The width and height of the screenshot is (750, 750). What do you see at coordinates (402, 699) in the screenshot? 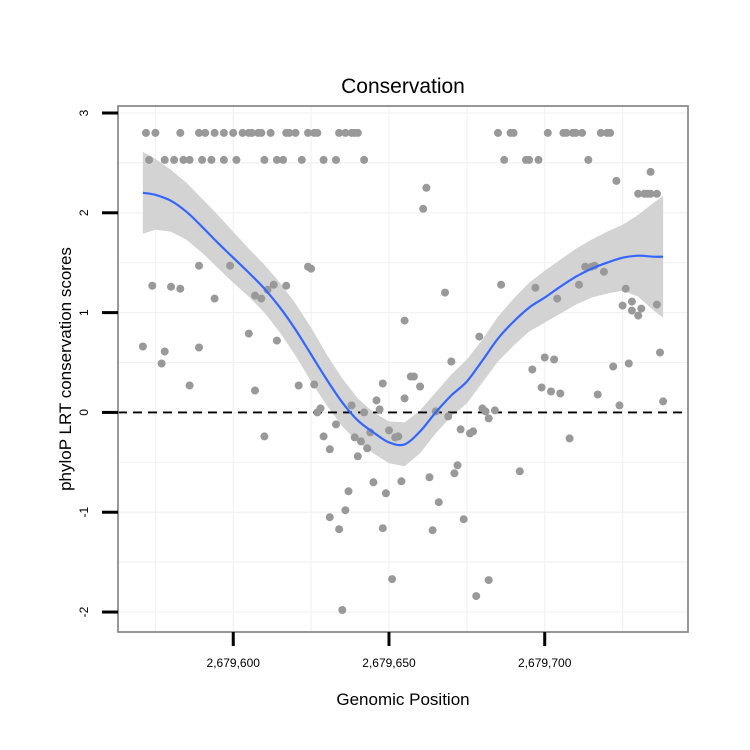
I see `x-axis-title: Genomic Position` at bounding box center [402, 699].